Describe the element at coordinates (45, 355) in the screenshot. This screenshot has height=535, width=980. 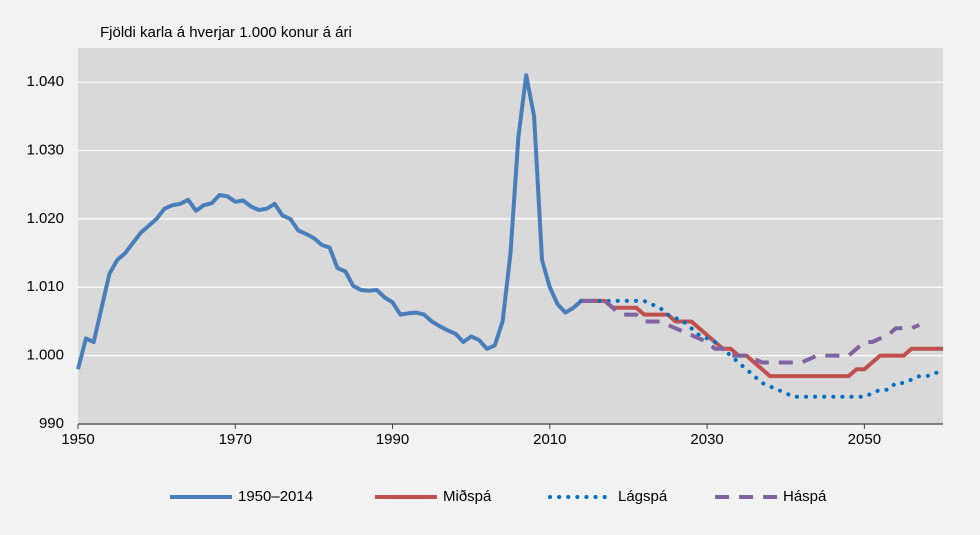
I see `y-tick-label: 1.000` at that location.